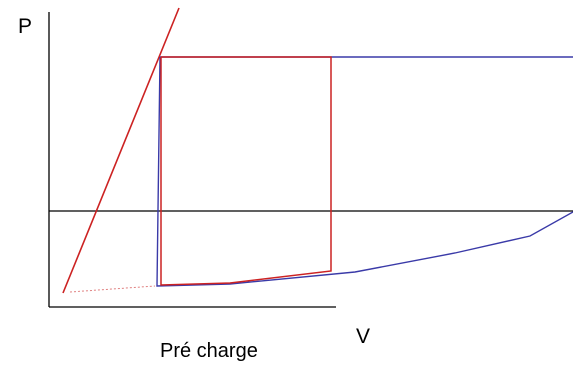 This screenshot has height=368, width=573. What do you see at coordinates (112, 289) in the screenshot?
I see `dotted-baseline` at bounding box center [112, 289].